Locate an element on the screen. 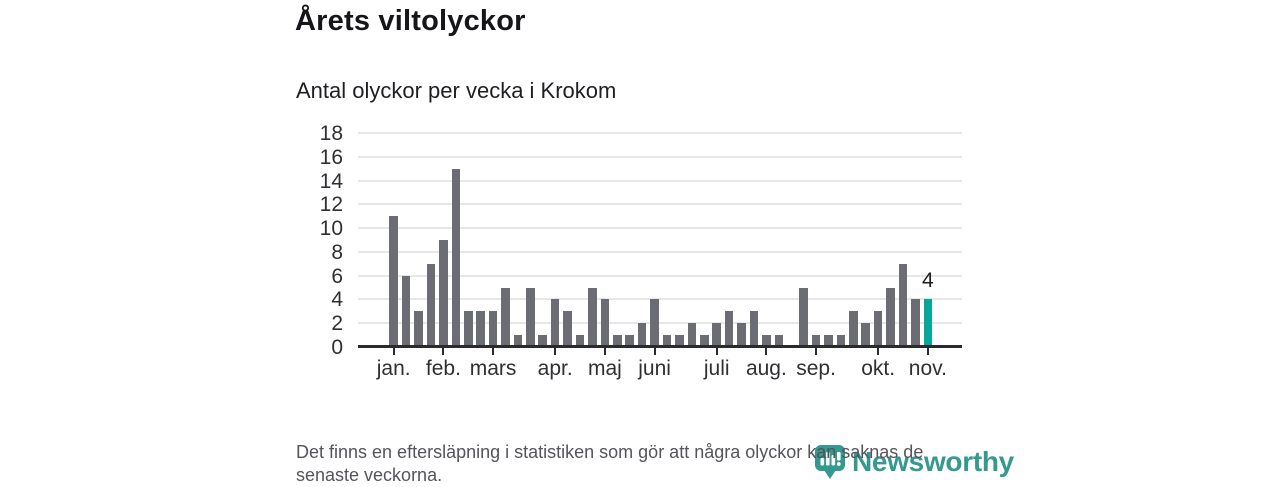  y-axis-tick-label: 12 is located at coordinates (331, 205).